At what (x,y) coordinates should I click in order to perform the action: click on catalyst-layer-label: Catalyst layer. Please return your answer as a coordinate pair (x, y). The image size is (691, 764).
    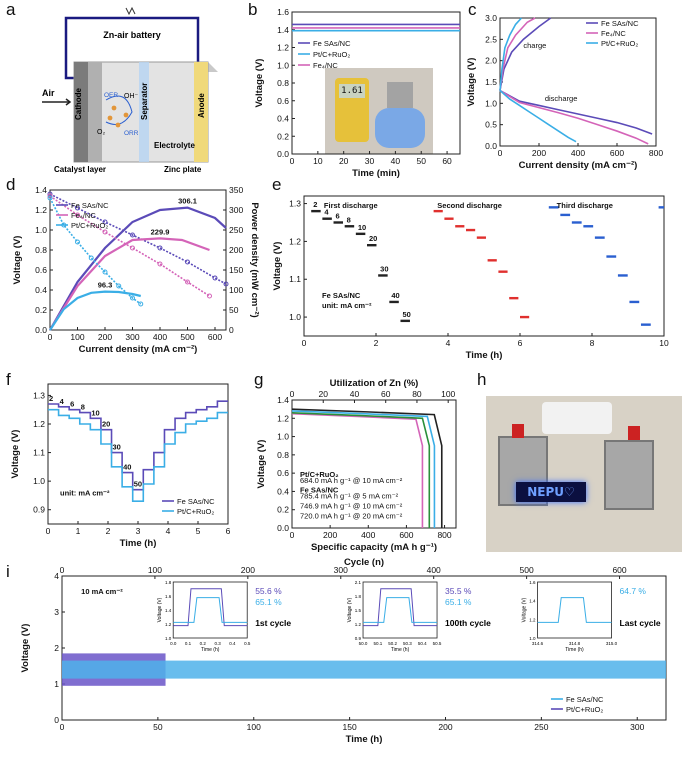
    Looking at the image, I should click on (80, 169).